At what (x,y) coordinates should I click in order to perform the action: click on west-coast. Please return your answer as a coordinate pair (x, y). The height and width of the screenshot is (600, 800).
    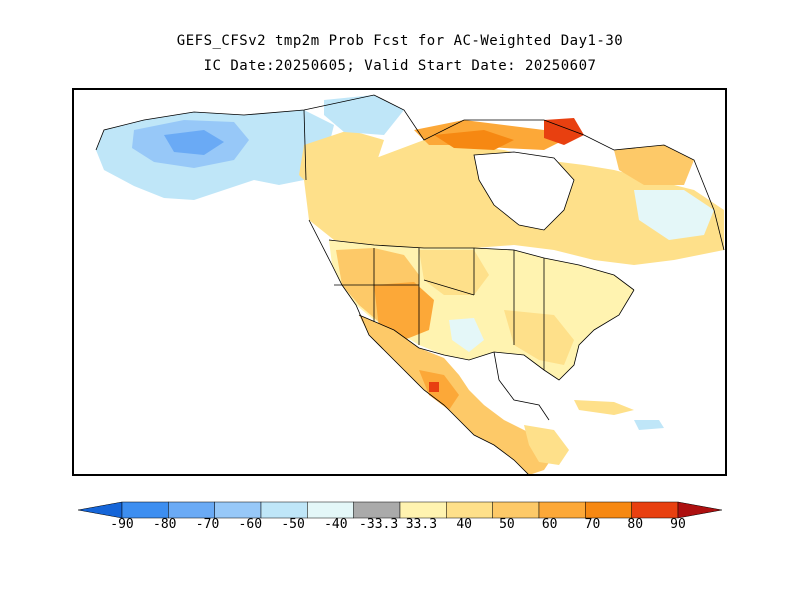
    Looking at the image, I should click on (418, 346).